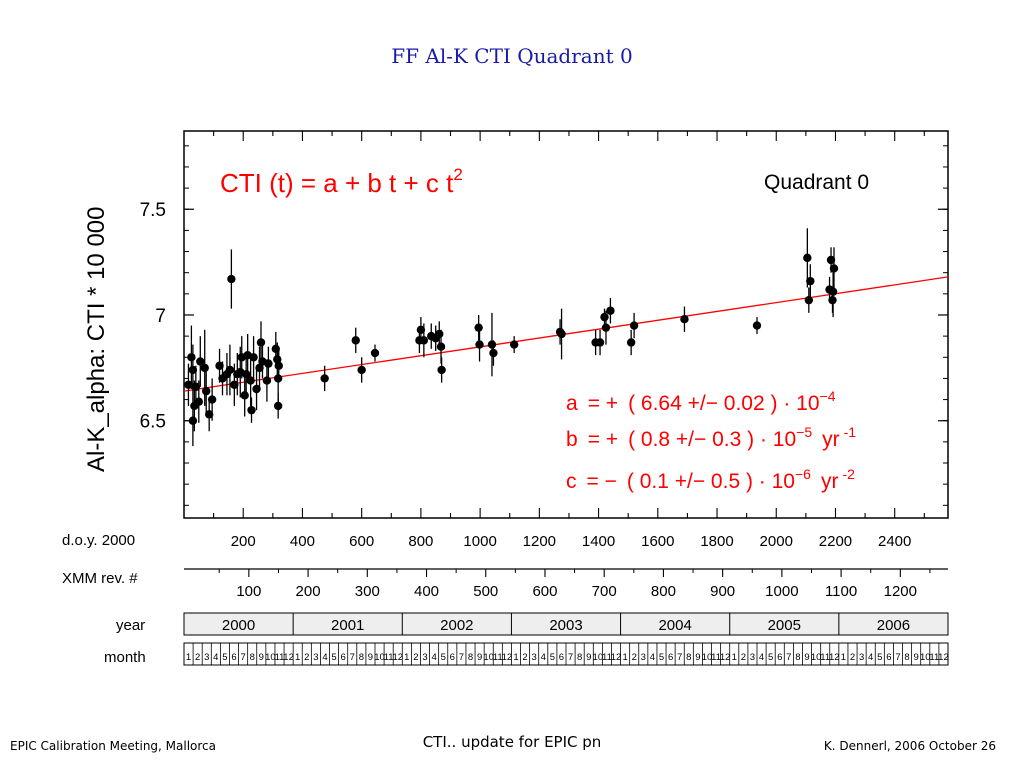 The width and height of the screenshot is (1024, 768). What do you see at coordinates (604, 591) in the screenshot?
I see `rev-tick-label: 700` at bounding box center [604, 591].